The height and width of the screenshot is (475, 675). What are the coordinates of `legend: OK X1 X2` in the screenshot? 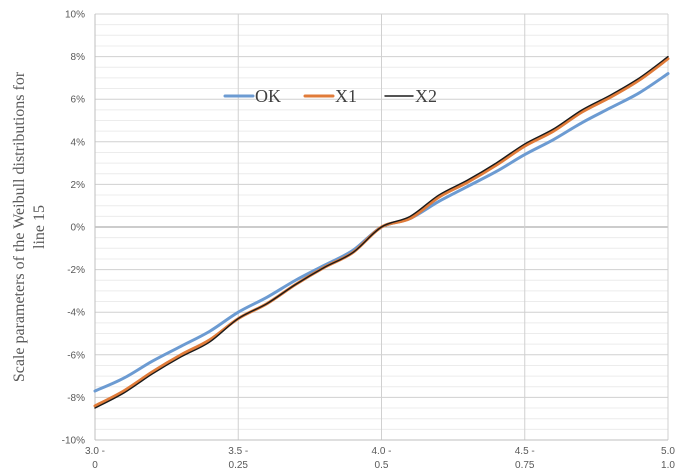 It's located at (330, 96).